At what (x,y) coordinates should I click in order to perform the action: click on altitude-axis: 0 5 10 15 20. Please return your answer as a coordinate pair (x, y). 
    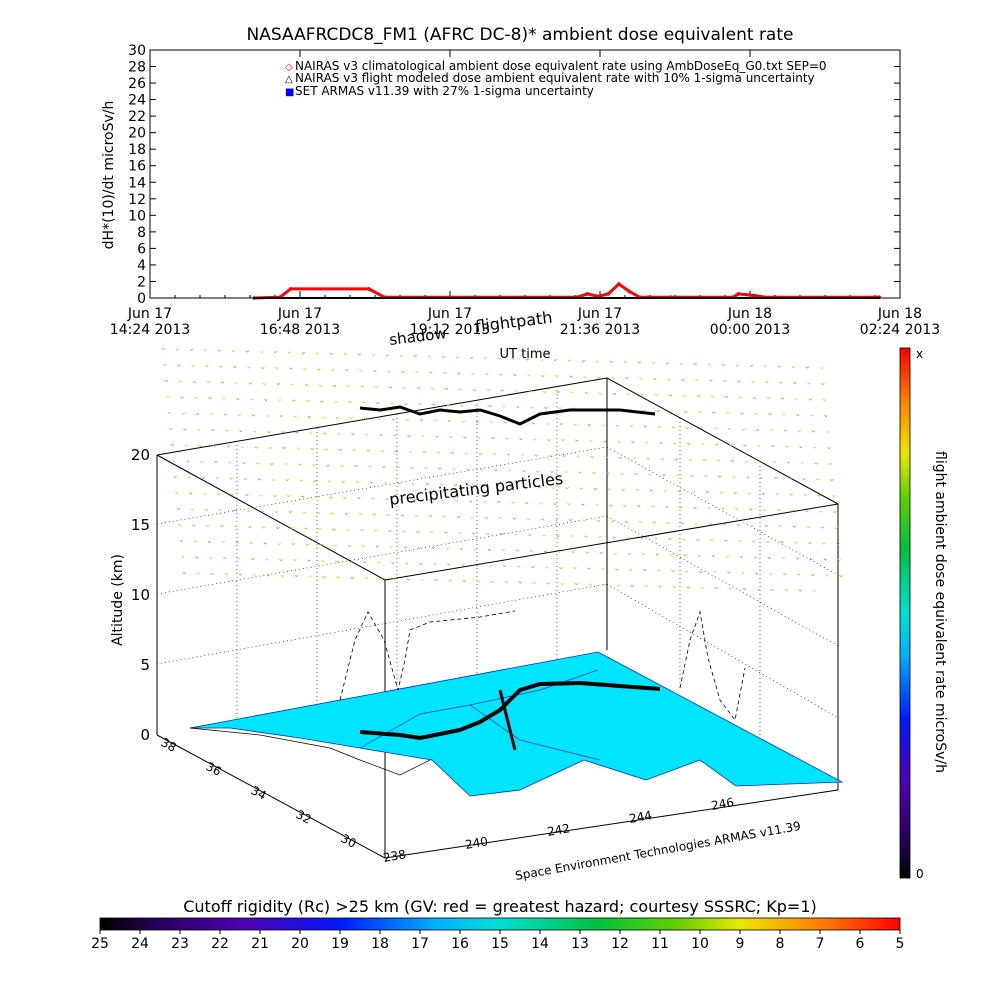
    Looking at the image, I should click on (140, 595).